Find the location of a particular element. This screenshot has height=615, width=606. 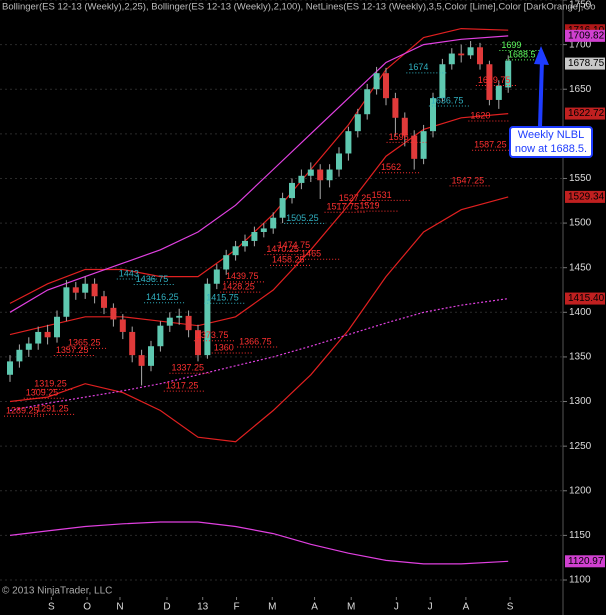

net-line-label: 1465 is located at coordinates (311, 254).